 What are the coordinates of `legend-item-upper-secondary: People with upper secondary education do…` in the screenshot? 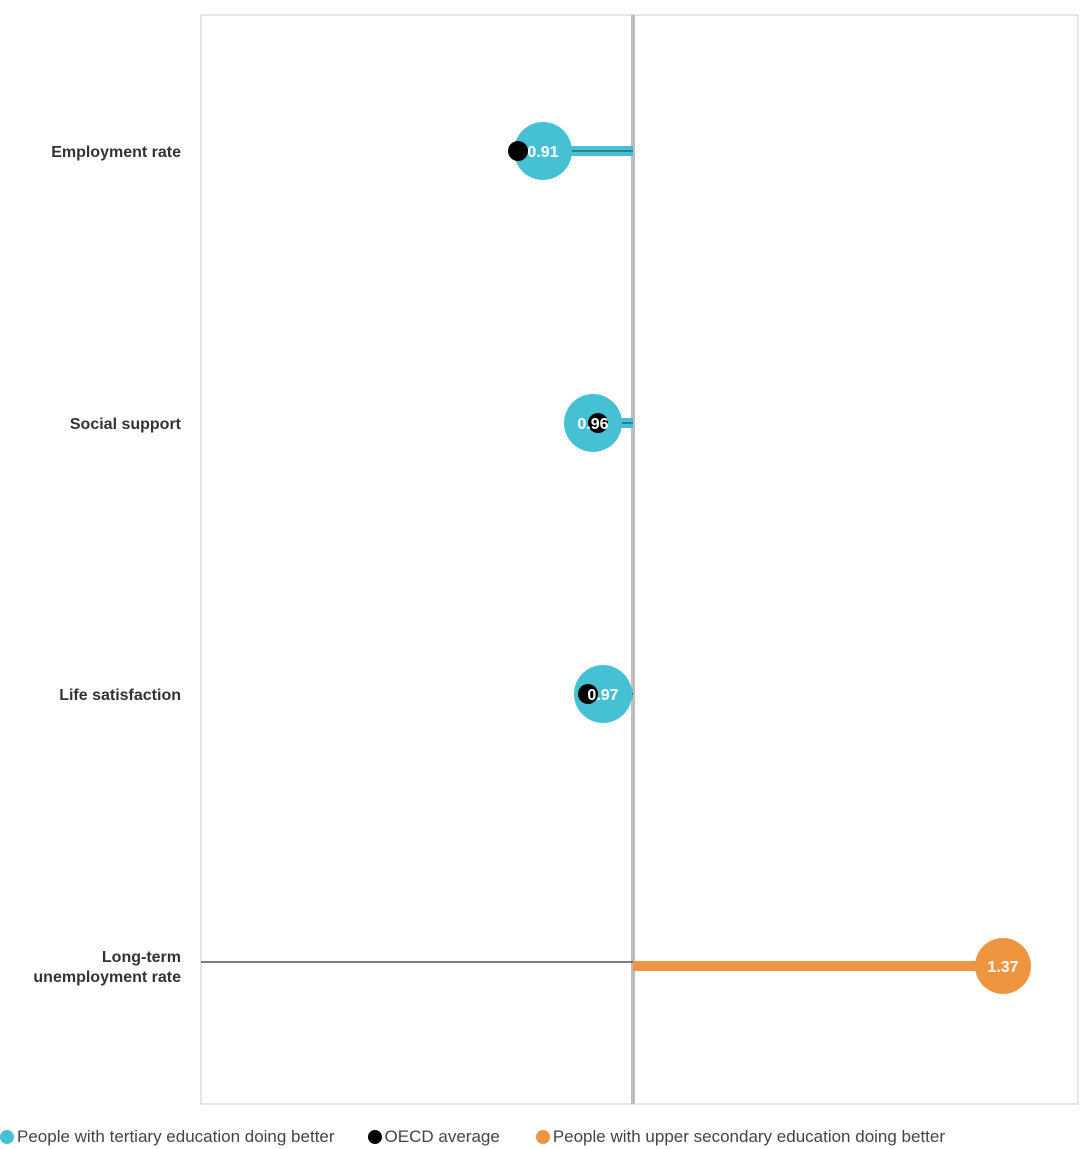 It's located at (740, 1137).